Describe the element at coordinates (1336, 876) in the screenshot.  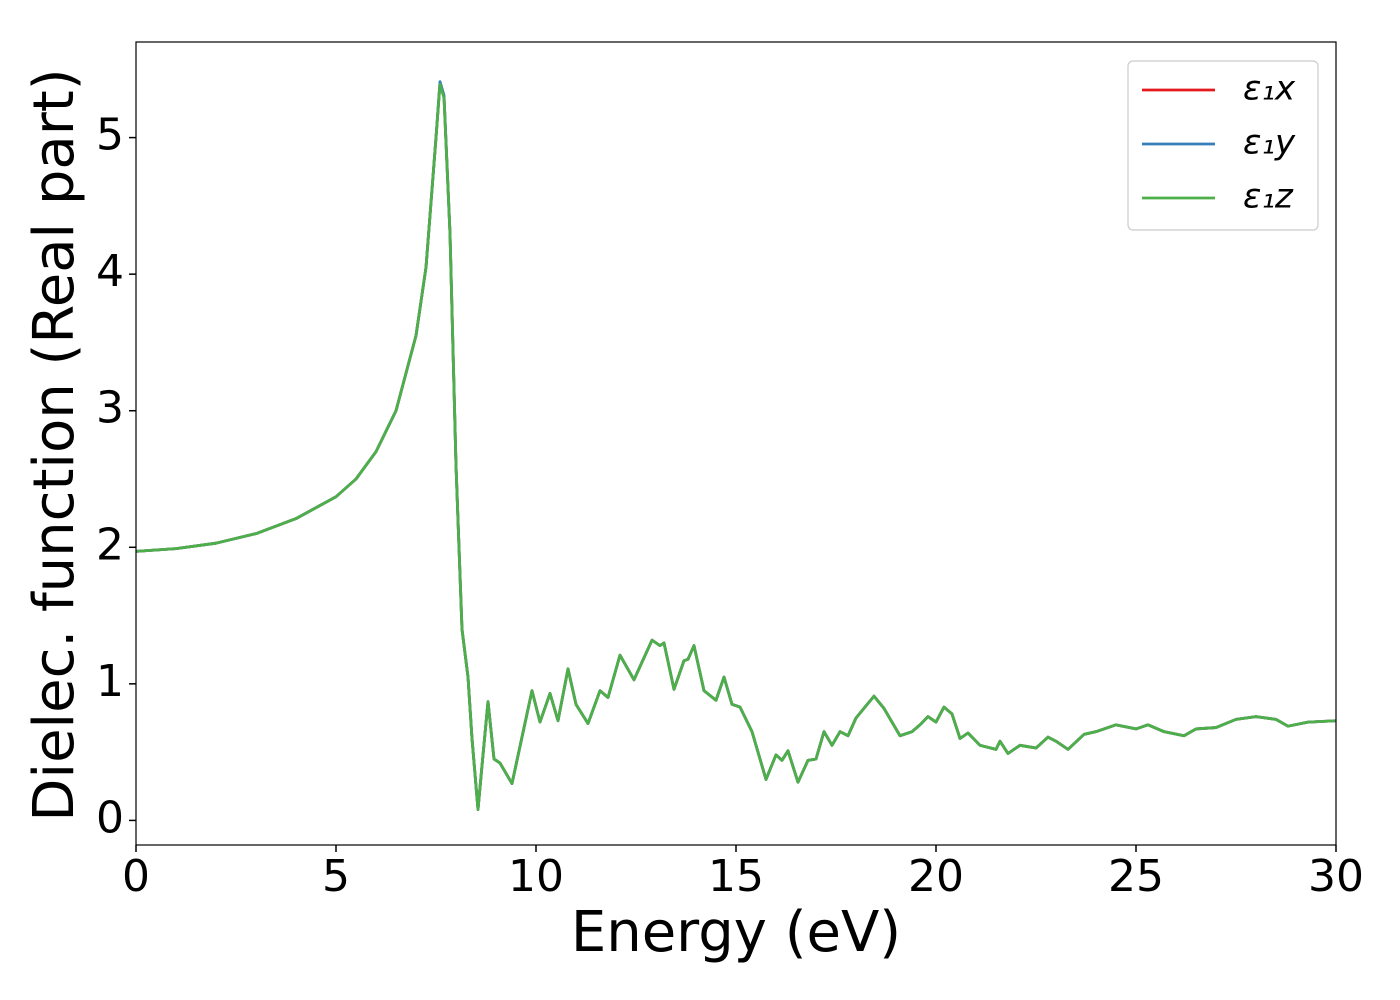
I see `x-tick-label: 30` at that location.